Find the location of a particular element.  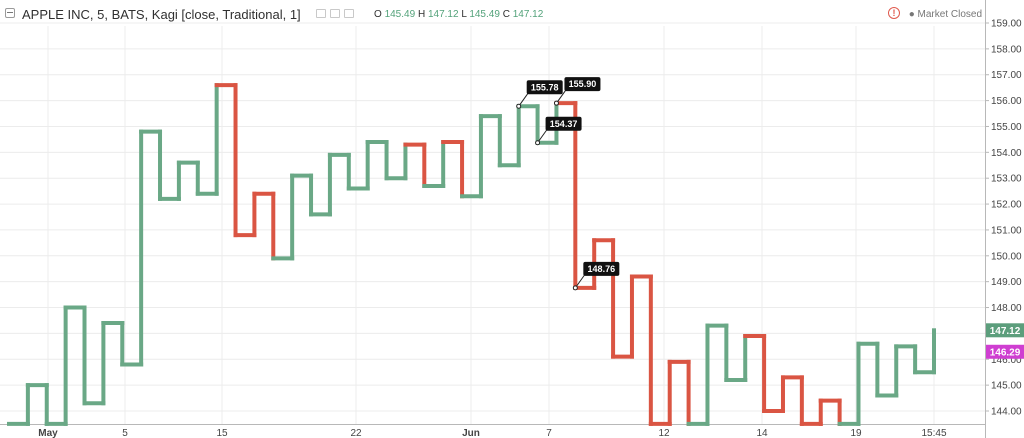

ohlc-low-key: L is located at coordinates (464, 14).